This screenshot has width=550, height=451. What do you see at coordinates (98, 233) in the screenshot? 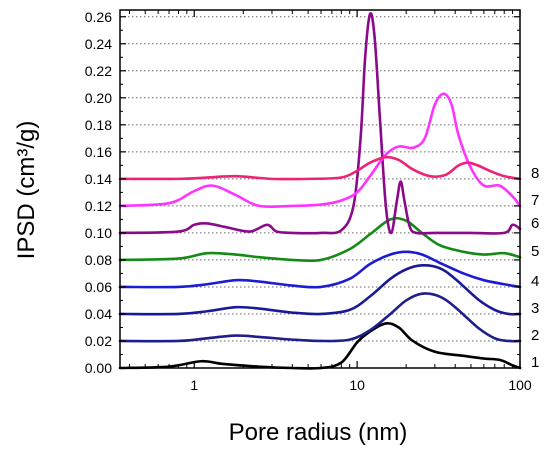
I see `y-tick-label: 0.10` at bounding box center [98, 233].